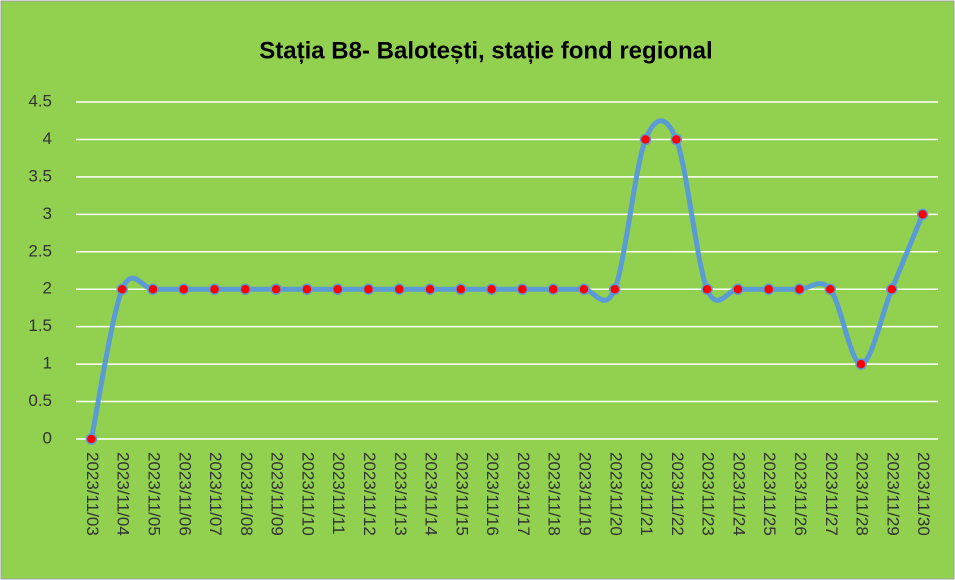  Describe the element at coordinates (40, 100) in the screenshot. I see `y-tick-label: 4.5` at that location.